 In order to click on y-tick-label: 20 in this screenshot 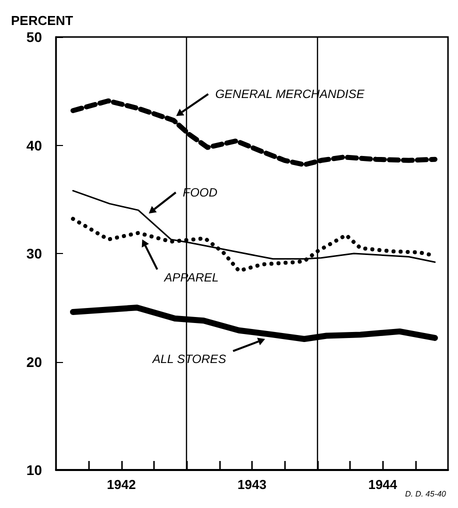, I will do `click(34, 362)`.